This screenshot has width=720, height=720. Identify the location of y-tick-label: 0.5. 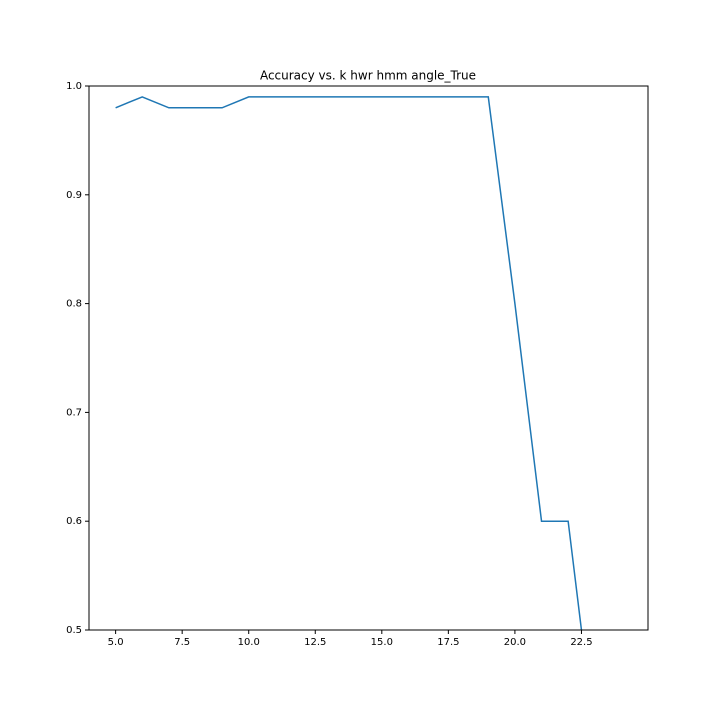
(74, 630).